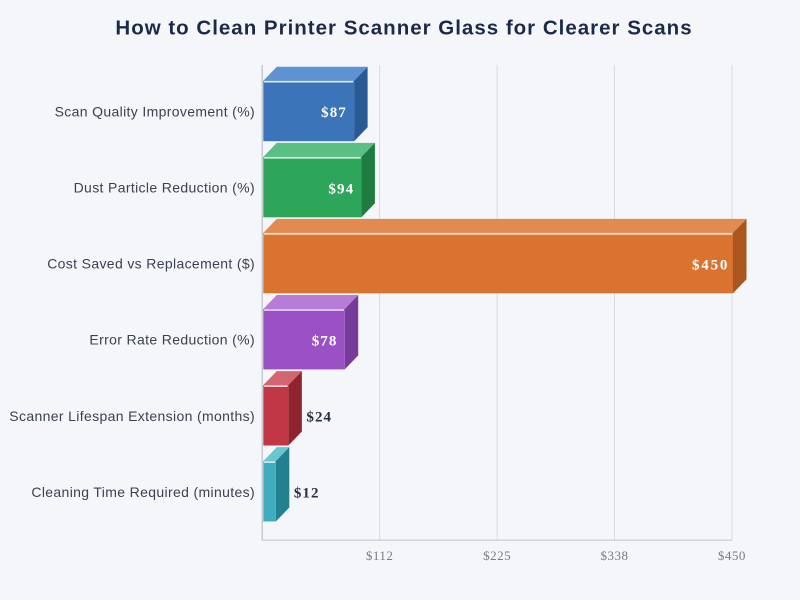 The height and width of the screenshot is (600, 800). I want to click on svg-text: Error Rate Reduction (%), so click(172, 340).